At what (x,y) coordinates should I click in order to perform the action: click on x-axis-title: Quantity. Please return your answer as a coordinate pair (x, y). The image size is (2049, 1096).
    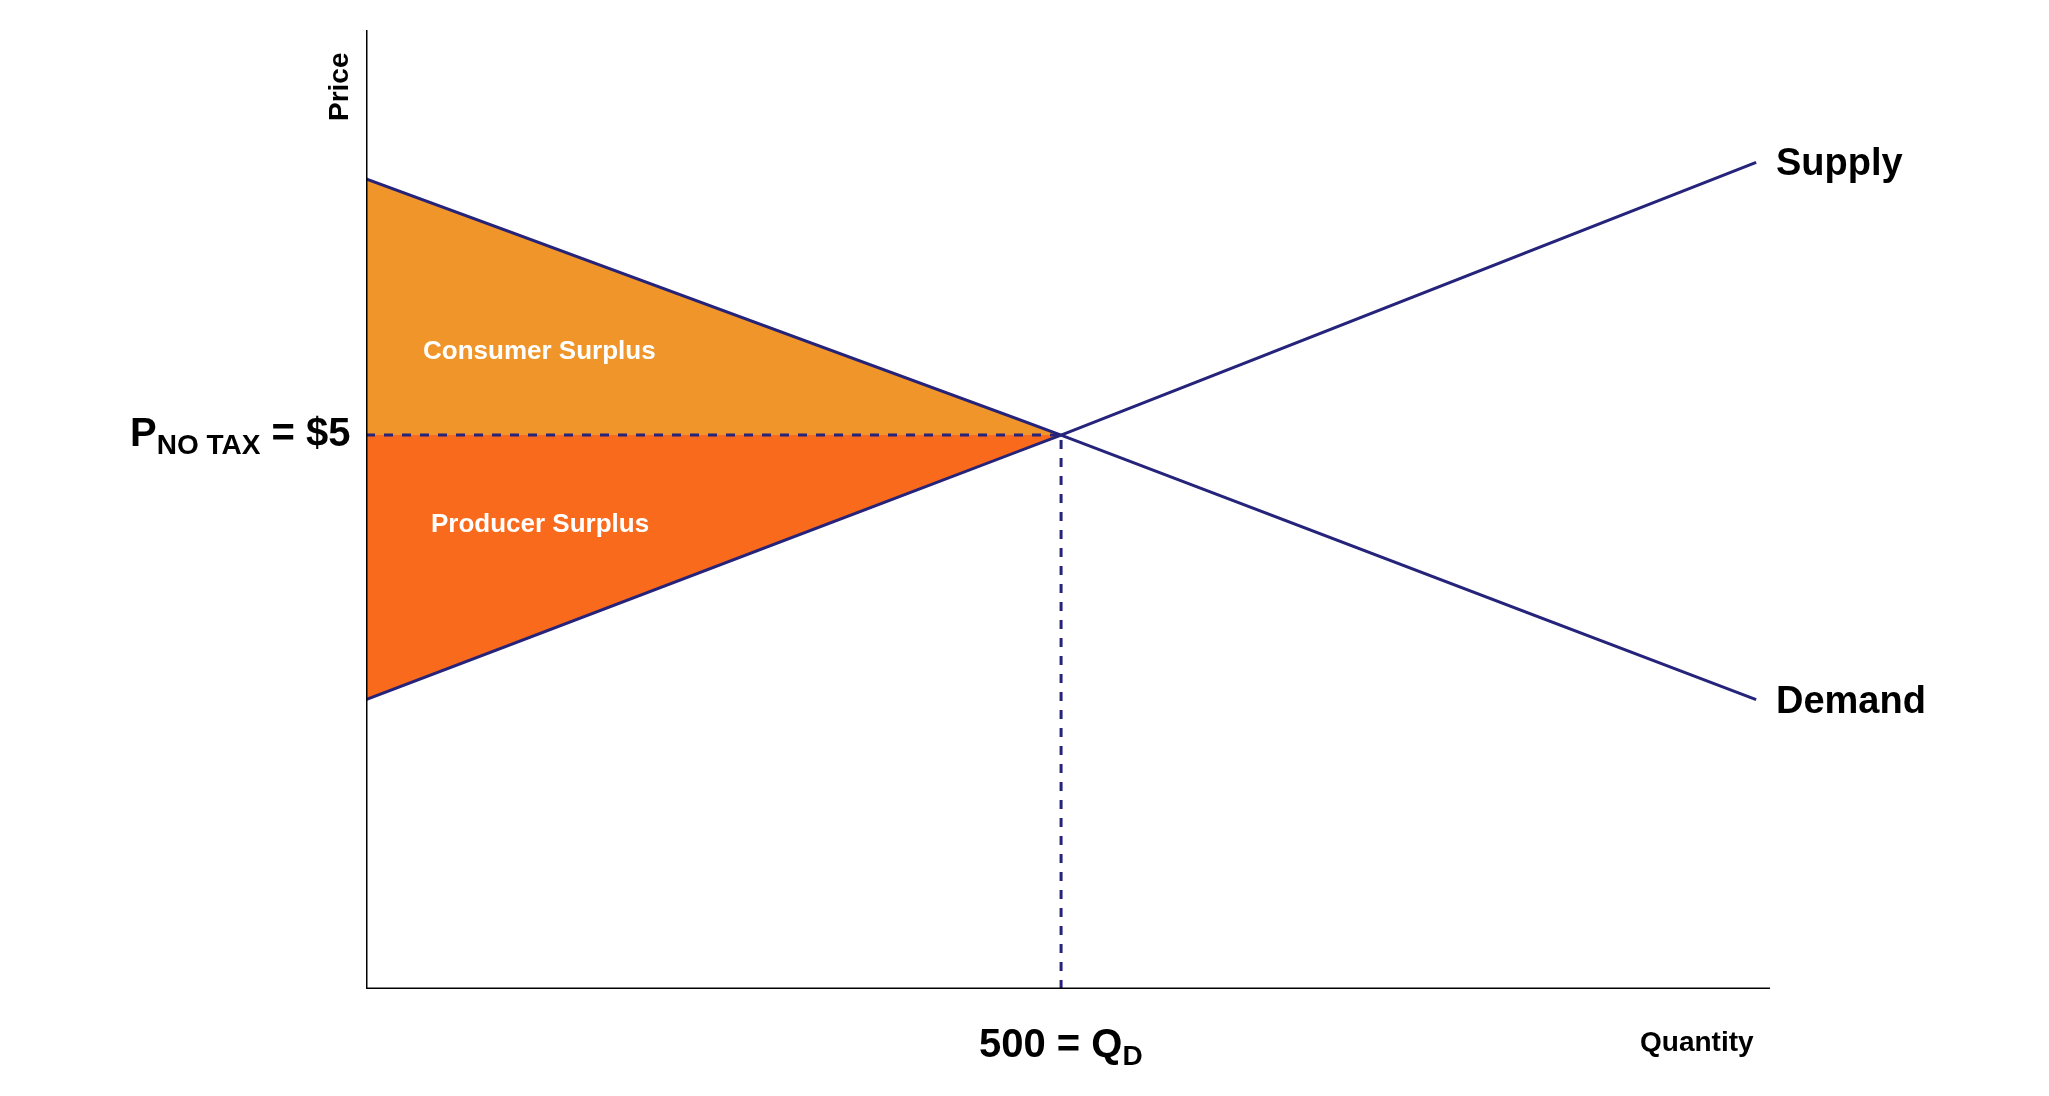
    Looking at the image, I should click on (1697, 1041).